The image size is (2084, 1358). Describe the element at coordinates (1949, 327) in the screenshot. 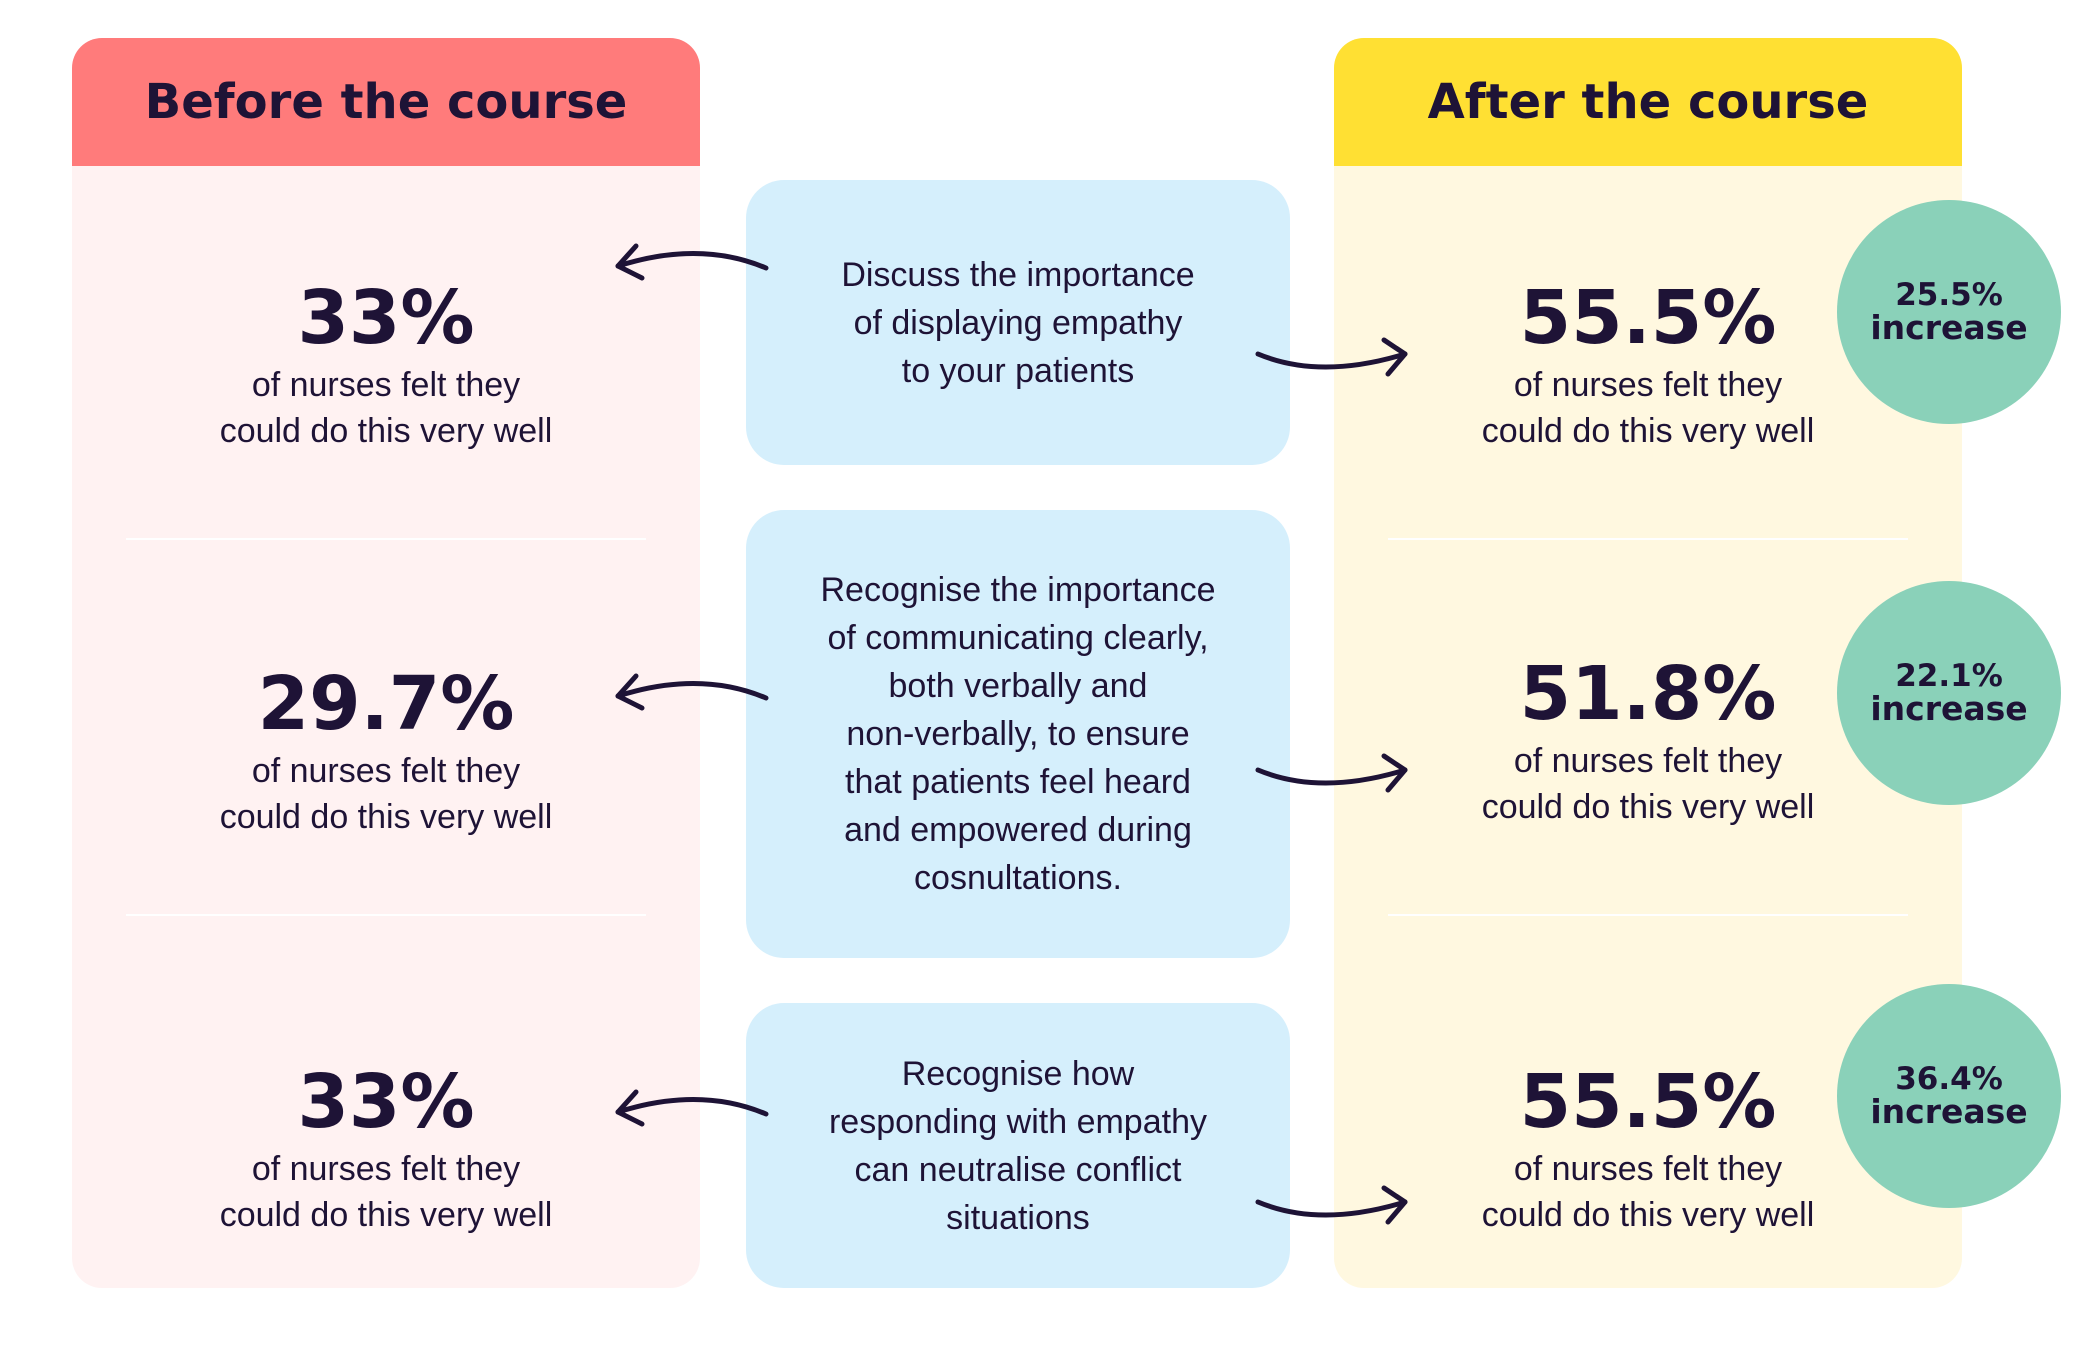

I see `increase-badge-1-label: increase` at that location.